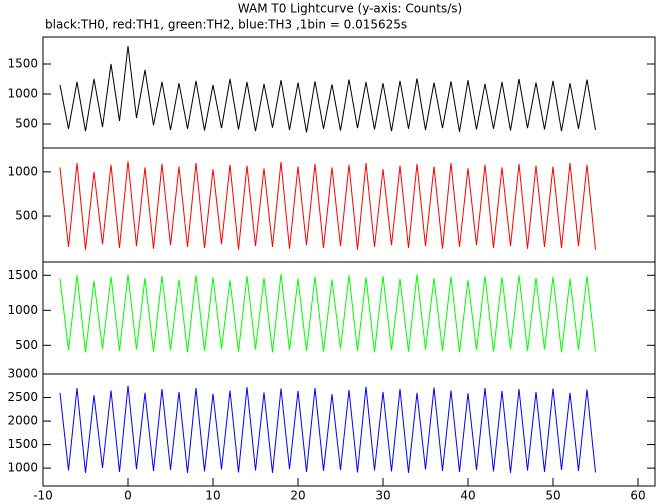 The height and width of the screenshot is (504, 657). What do you see at coordinates (552, 496) in the screenshot?
I see `x-tick-label: 50` at bounding box center [552, 496].